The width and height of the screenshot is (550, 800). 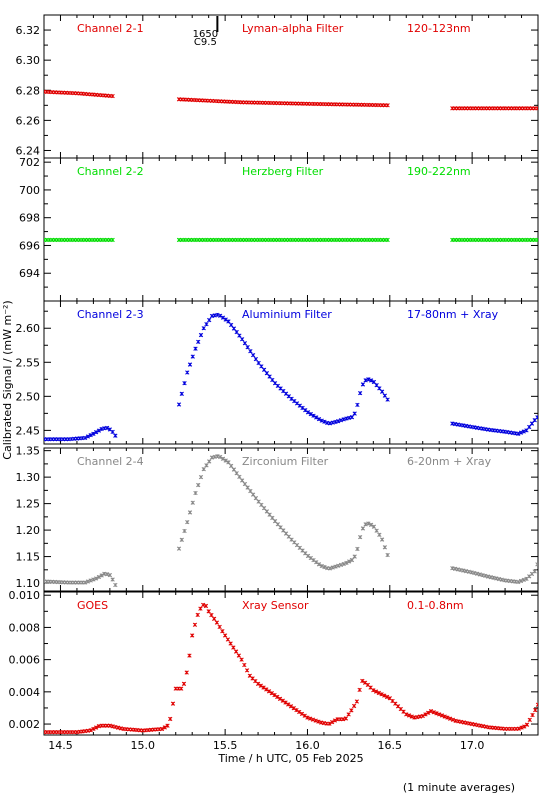 I want to click on y-tick-label: 2.45, so click(x=28, y=430).